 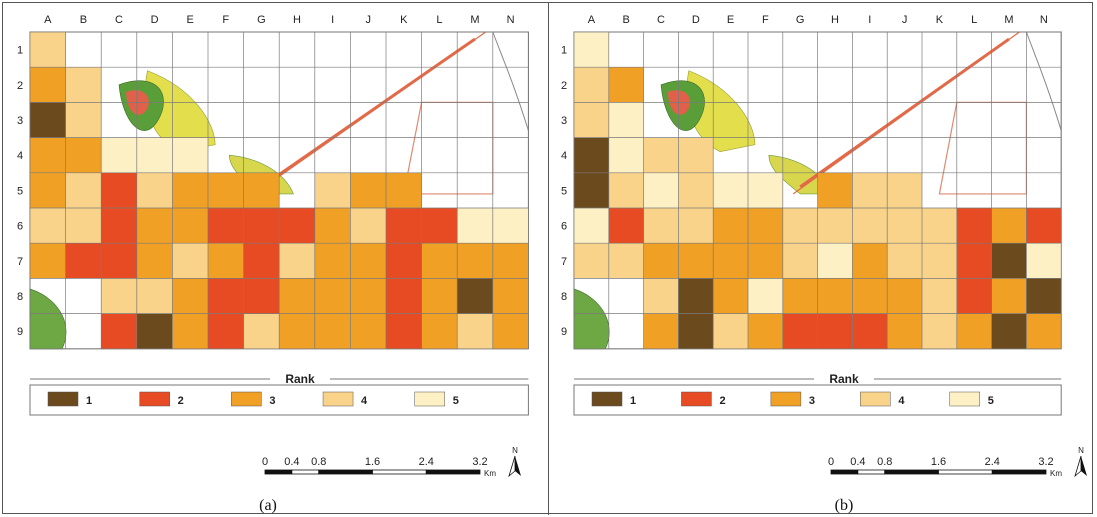 What do you see at coordinates (974, 331) in the screenshot?
I see `grid-cell-L9` at bounding box center [974, 331].